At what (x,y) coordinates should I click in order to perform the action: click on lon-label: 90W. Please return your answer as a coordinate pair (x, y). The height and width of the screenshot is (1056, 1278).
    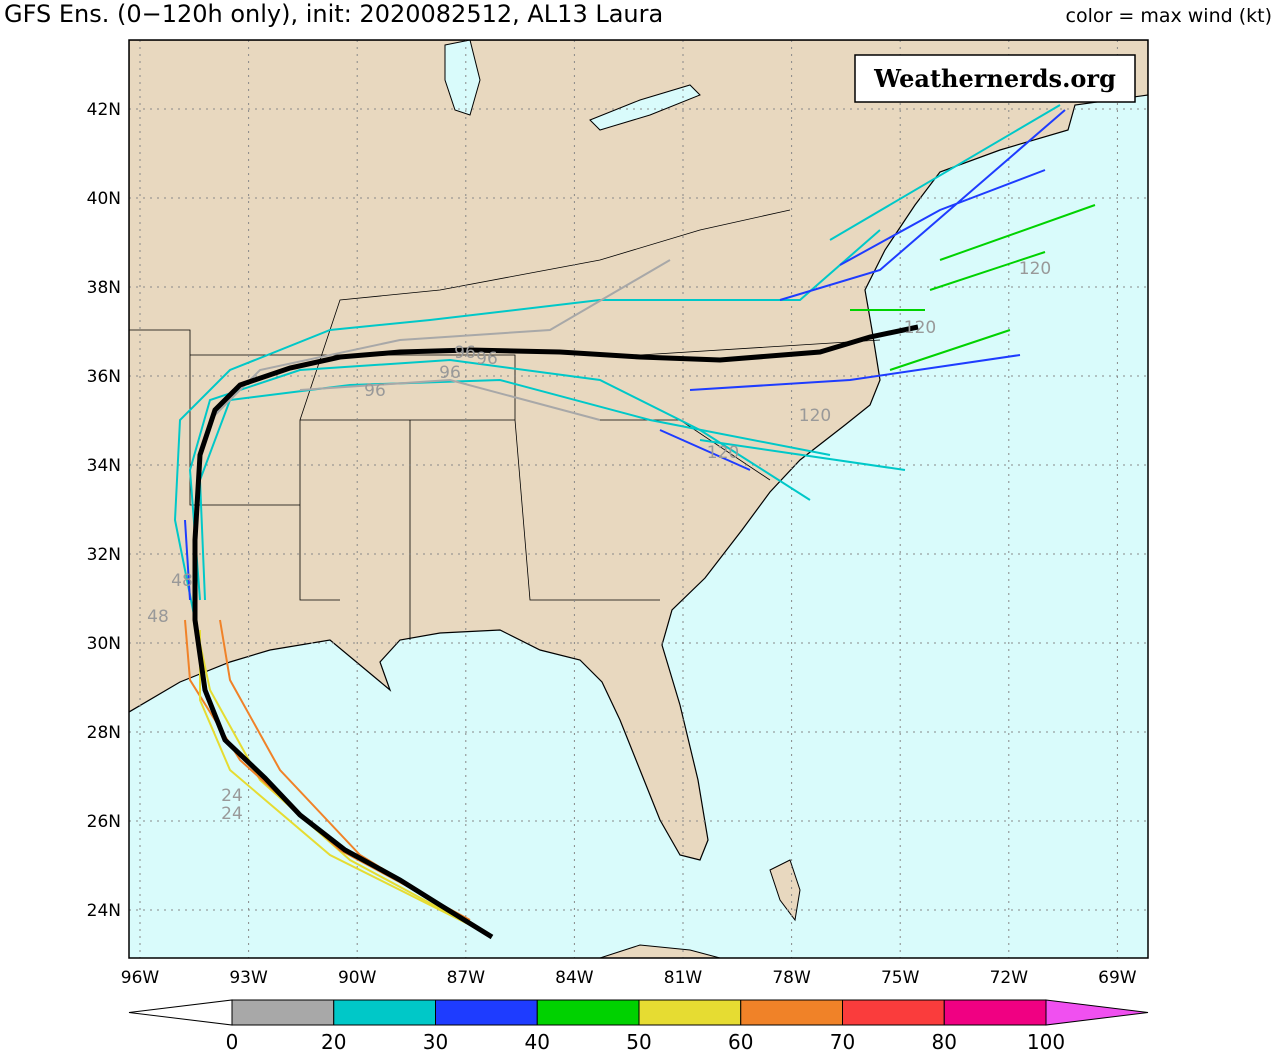
    Looking at the image, I should click on (357, 978).